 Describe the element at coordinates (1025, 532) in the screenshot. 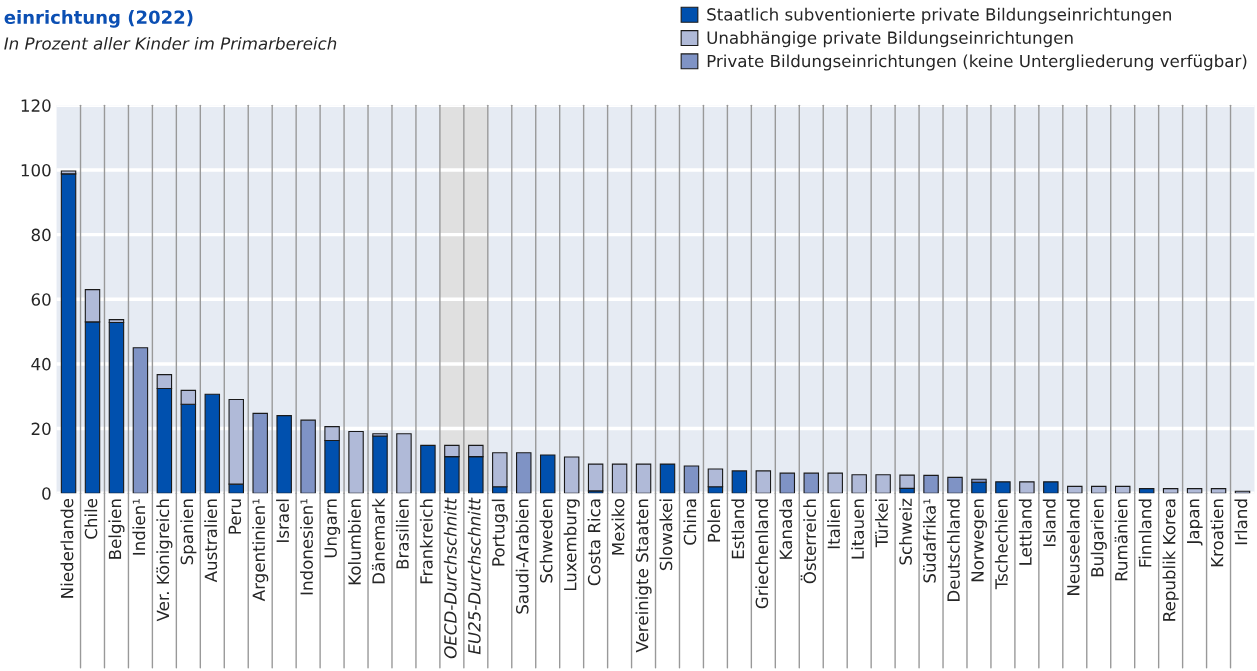

I see `x-tick-label: Lettland` at that location.